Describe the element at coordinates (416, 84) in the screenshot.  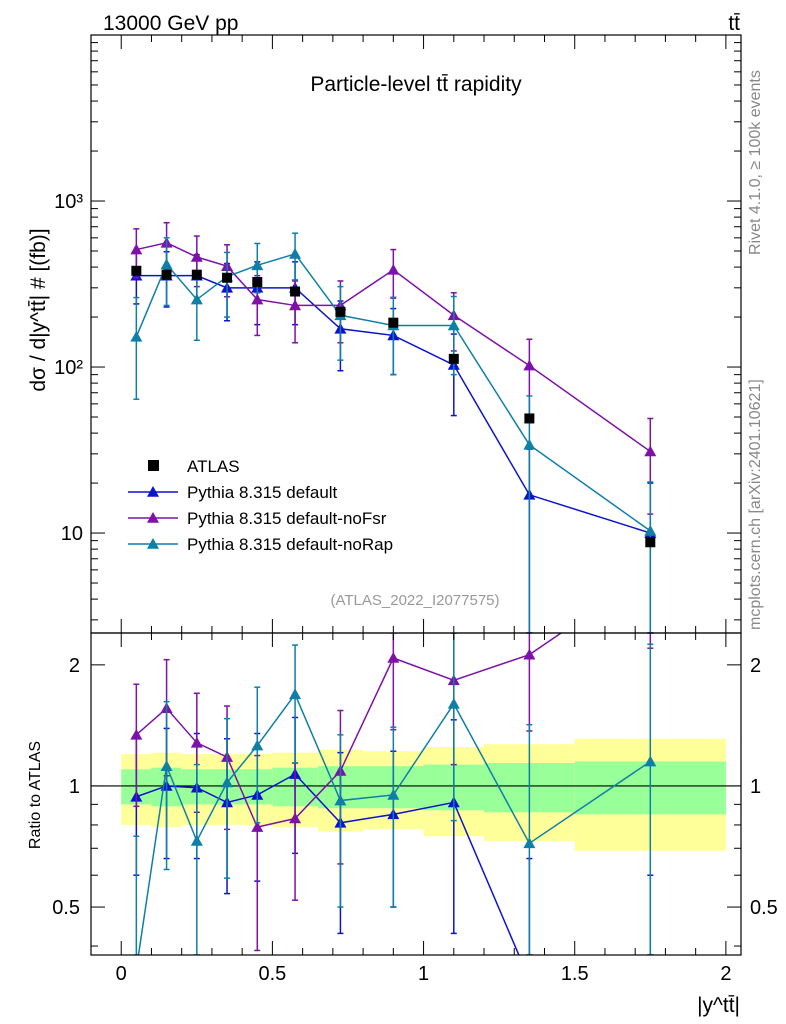
I see `chart-title: Particle-level tt̄ rapidity` at that location.